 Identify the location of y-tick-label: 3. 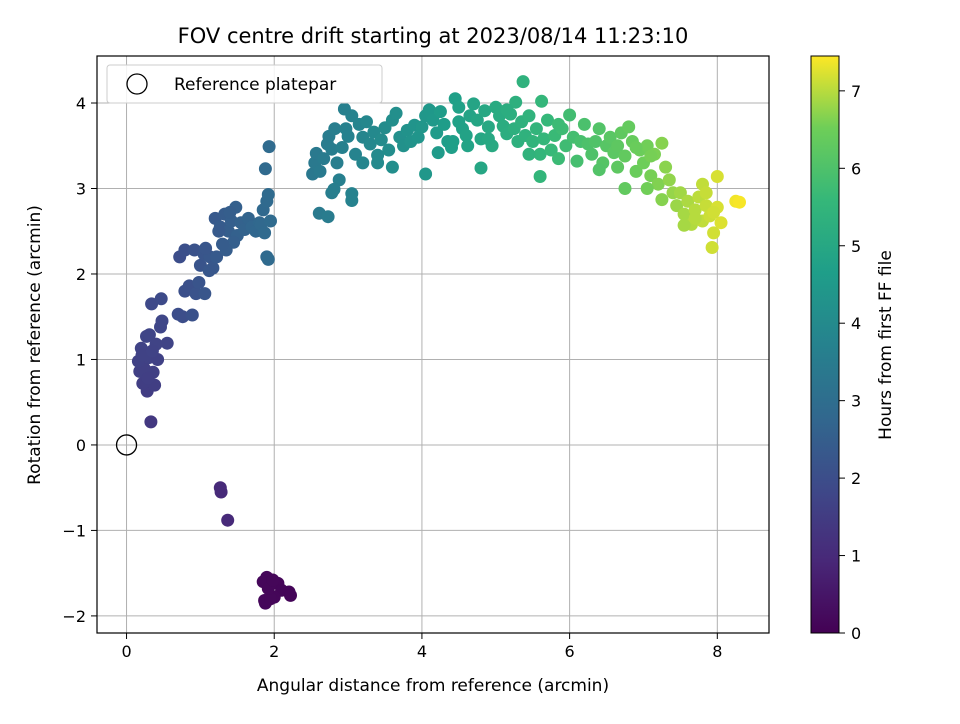
(81, 188).